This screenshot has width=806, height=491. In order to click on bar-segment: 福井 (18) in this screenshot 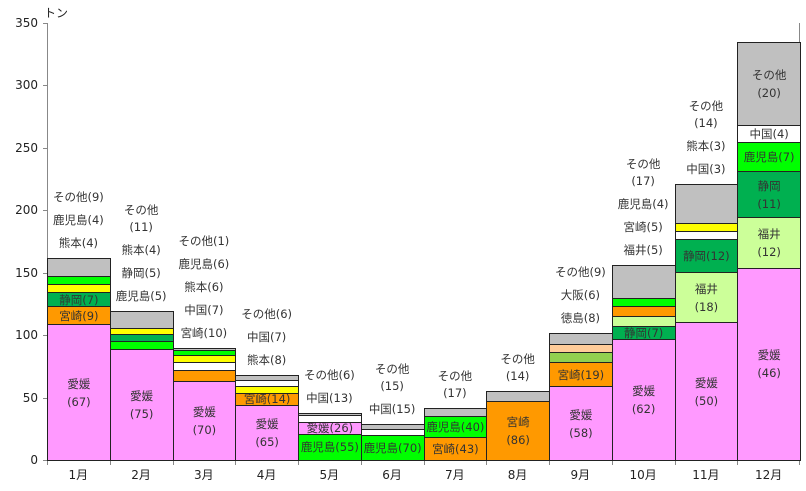, I will do `click(706, 298)`.